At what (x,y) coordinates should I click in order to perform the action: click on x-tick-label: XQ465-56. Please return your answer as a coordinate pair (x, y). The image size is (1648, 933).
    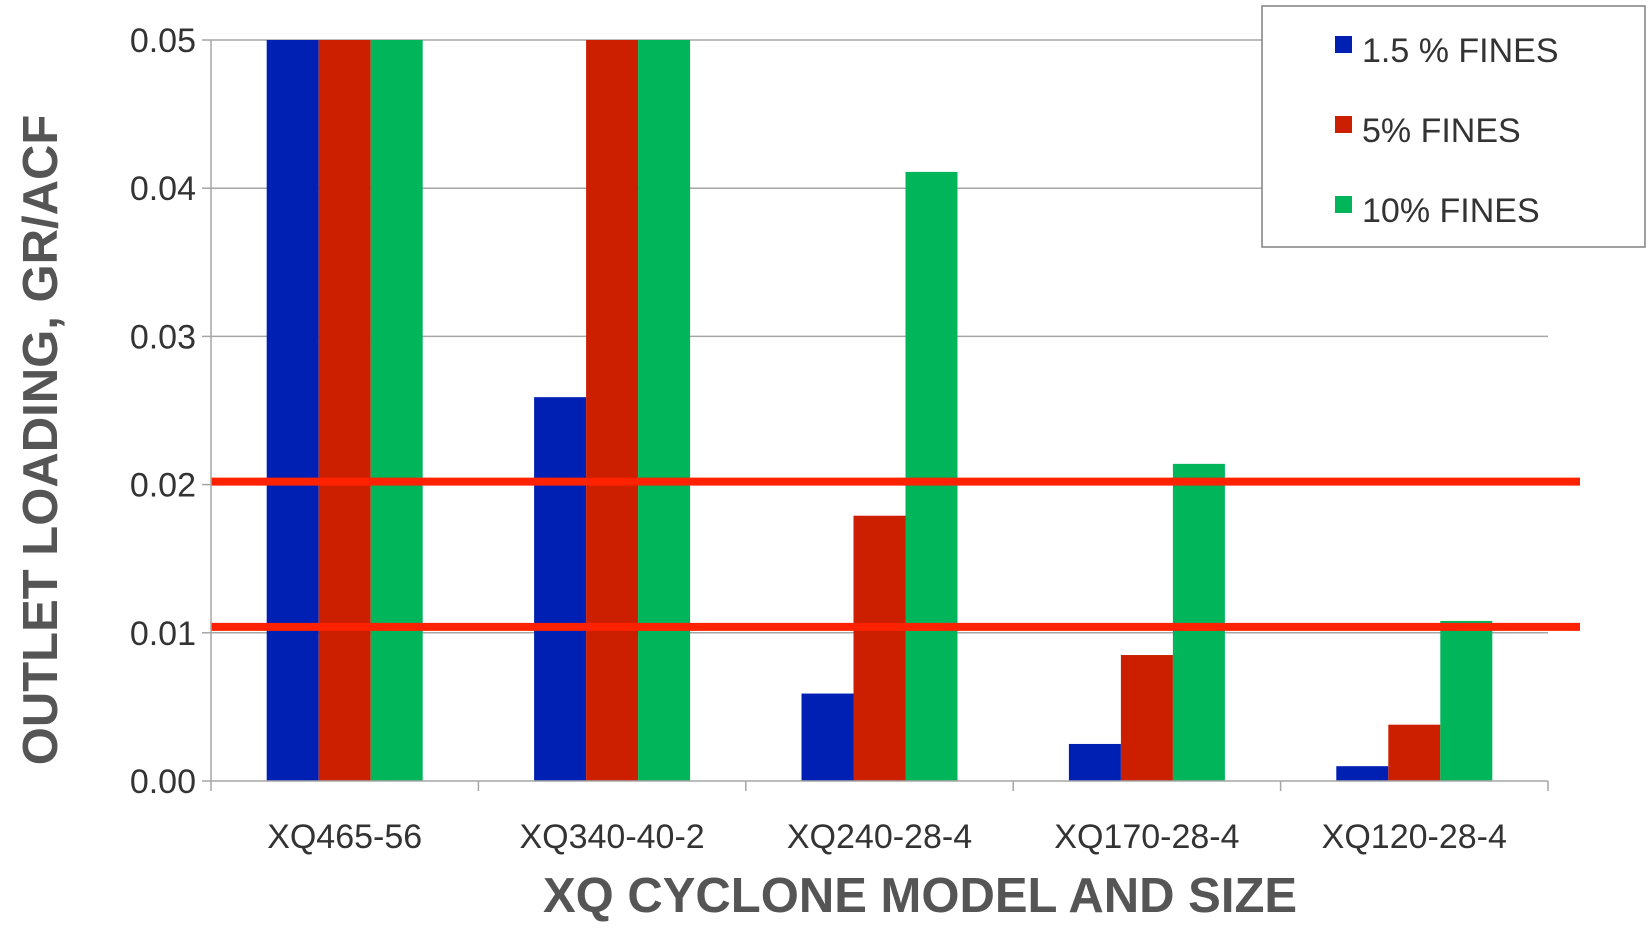
    Looking at the image, I should click on (344, 837).